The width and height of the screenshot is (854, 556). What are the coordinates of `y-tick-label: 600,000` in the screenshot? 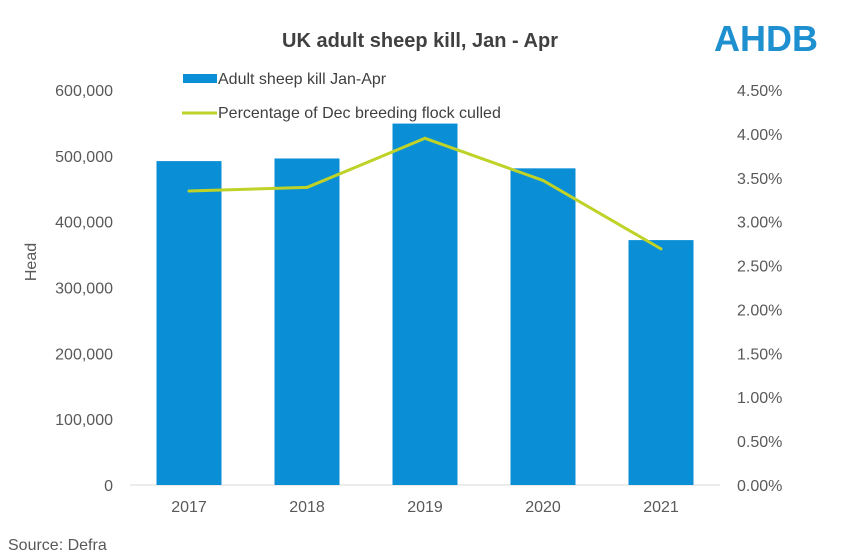 It's located at (84, 91).